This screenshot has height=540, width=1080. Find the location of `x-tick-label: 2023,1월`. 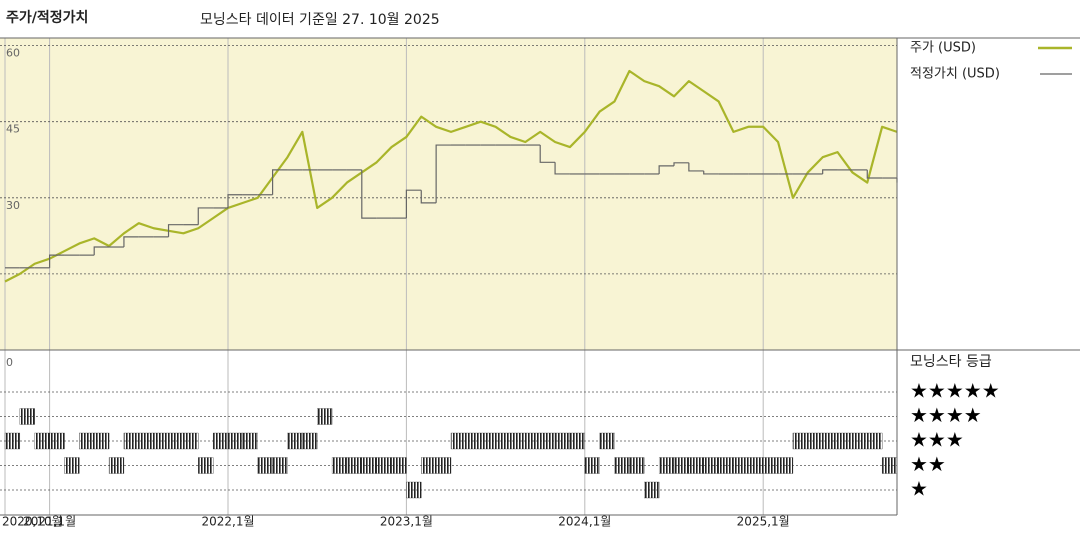

x-tick-label: 2023,1월 is located at coordinates (406, 522).